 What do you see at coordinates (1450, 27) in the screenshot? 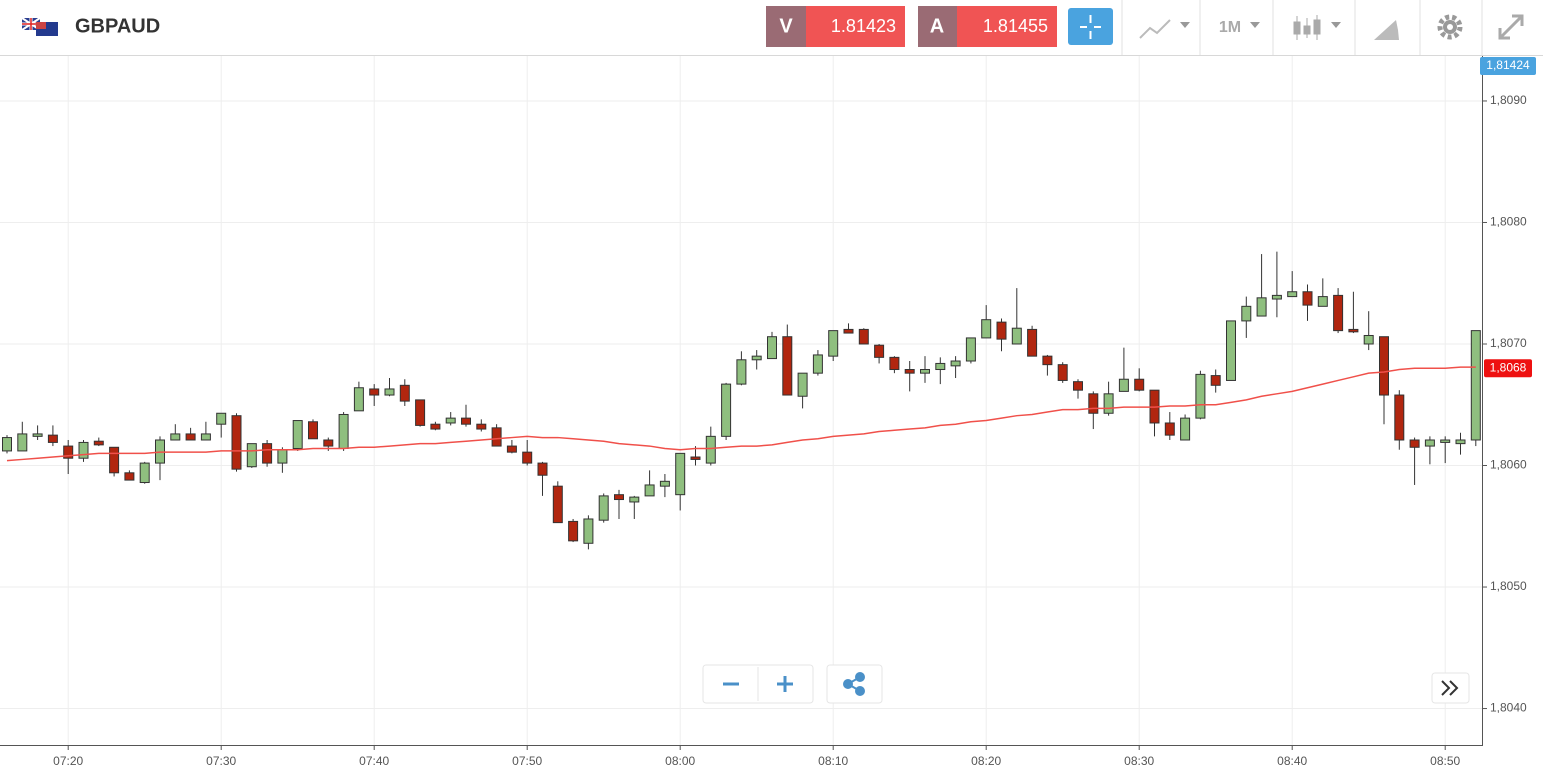
I see `settings-icon` at bounding box center [1450, 27].